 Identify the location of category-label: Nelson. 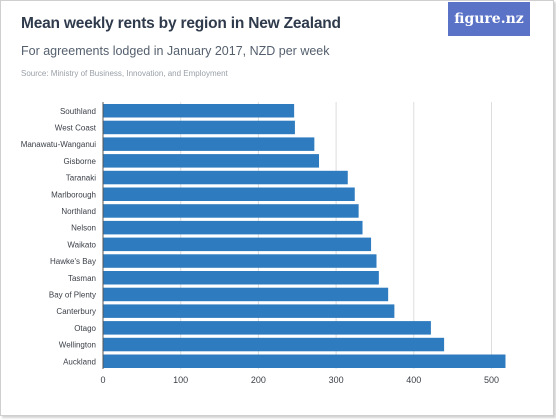
(83, 228).